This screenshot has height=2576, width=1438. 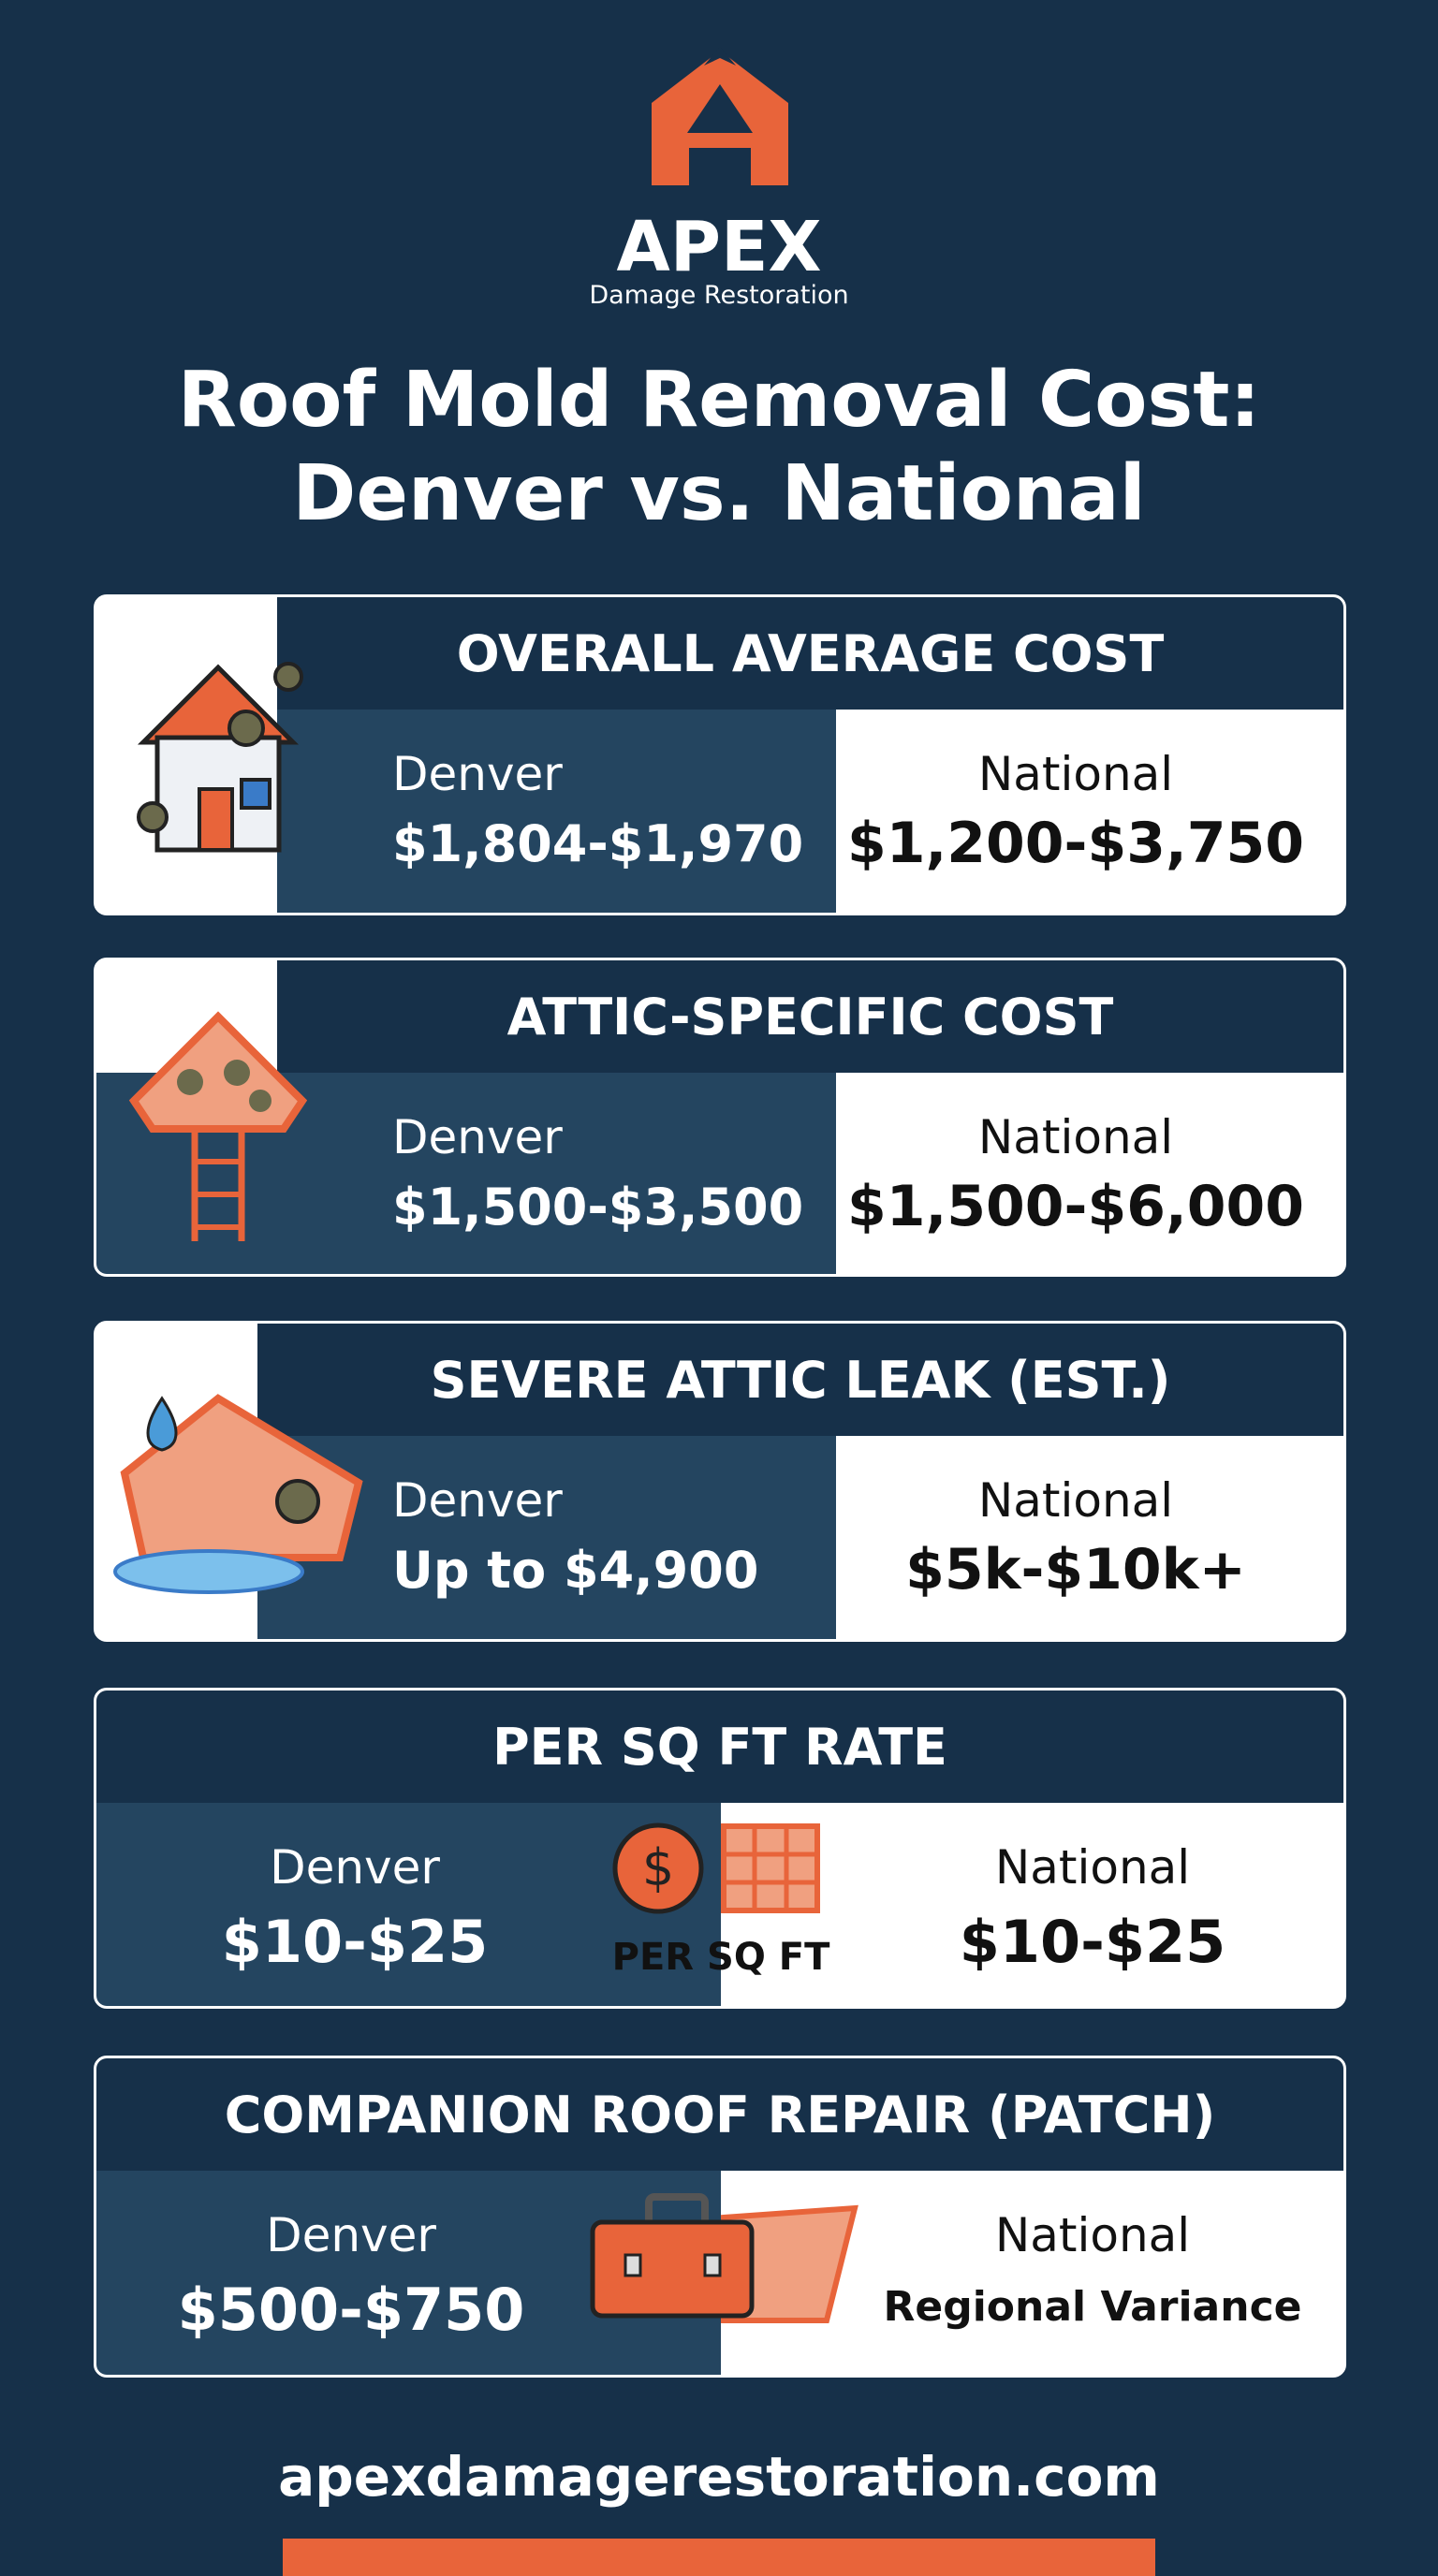 I want to click on card-heading: SEVERE ATTIC LEAK (EST.), so click(x=800, y=1380).